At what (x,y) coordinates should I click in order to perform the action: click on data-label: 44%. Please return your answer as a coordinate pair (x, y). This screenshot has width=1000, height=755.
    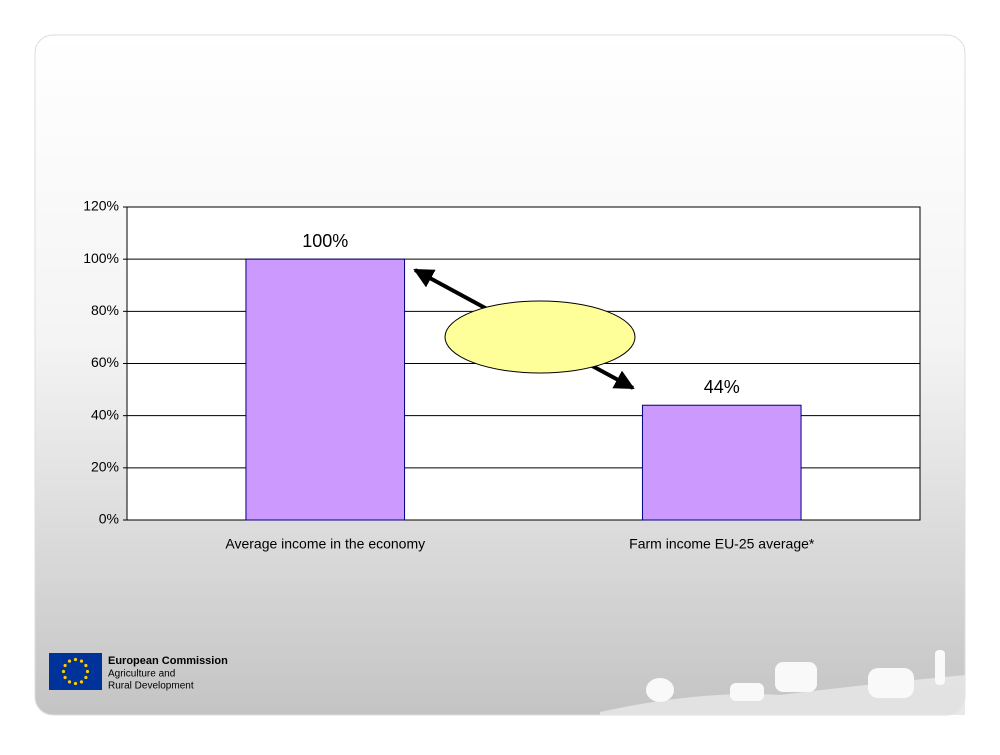
    Looking at the image, I should click on (722, 387).